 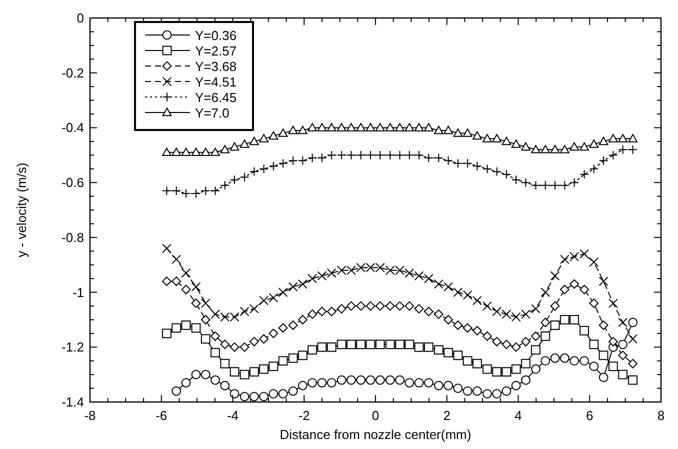 What do you see at coordinates (73, 237) in the screenshot?
I see `y-tick-label: -0.8` at bounding box center [73, 237].